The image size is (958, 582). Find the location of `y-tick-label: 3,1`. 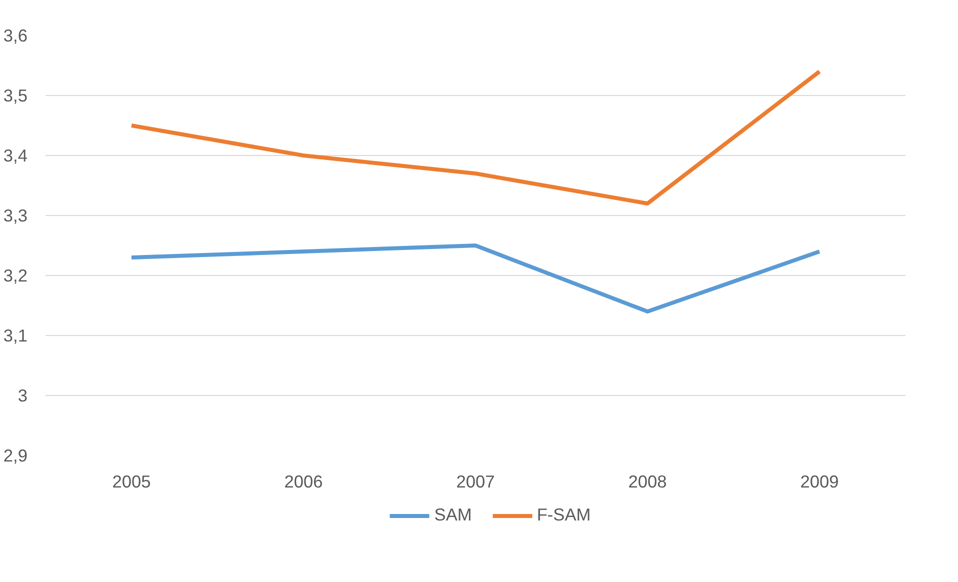

y-tick-label: 3,1 is located at coordinates (15, 336).